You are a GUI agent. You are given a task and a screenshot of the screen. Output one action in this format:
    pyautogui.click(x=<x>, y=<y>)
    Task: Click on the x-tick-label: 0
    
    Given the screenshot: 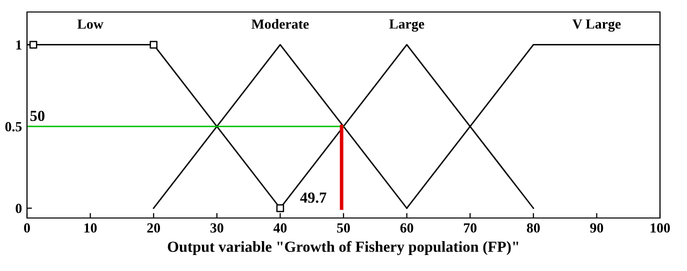 What is the action you would take?
    pyautogui.click(x=27, y=228)
    